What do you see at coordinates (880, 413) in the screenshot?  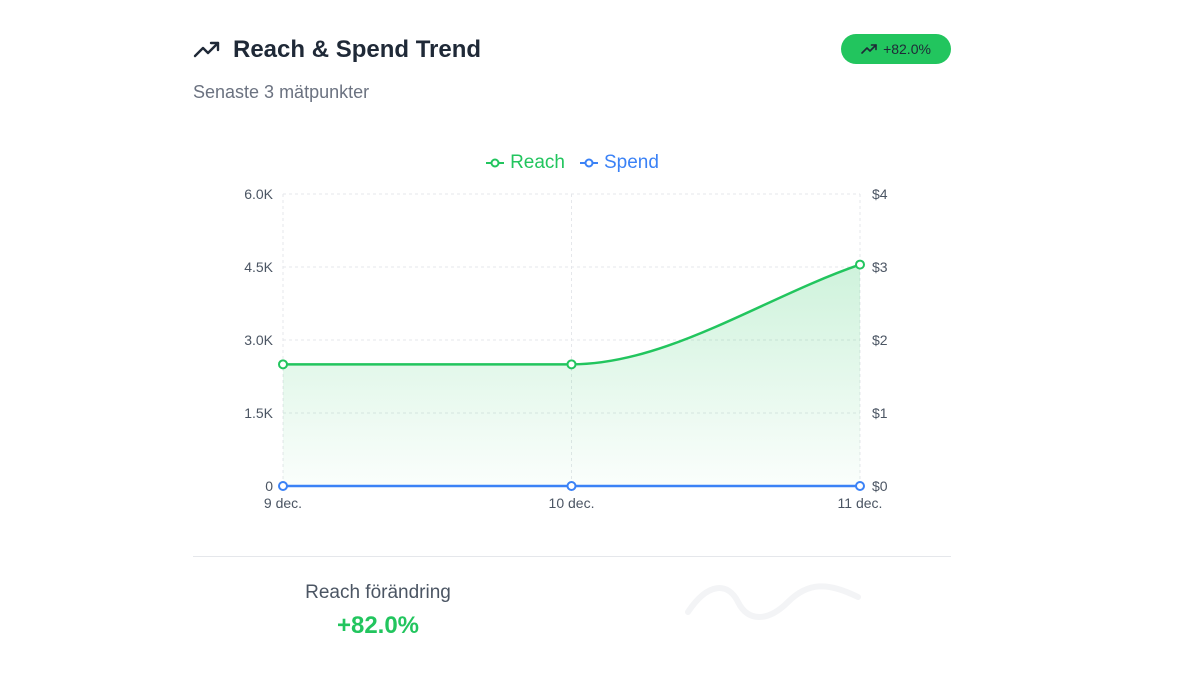 I see `y-right-tick-label: $1` at bounding box center [880, 413].